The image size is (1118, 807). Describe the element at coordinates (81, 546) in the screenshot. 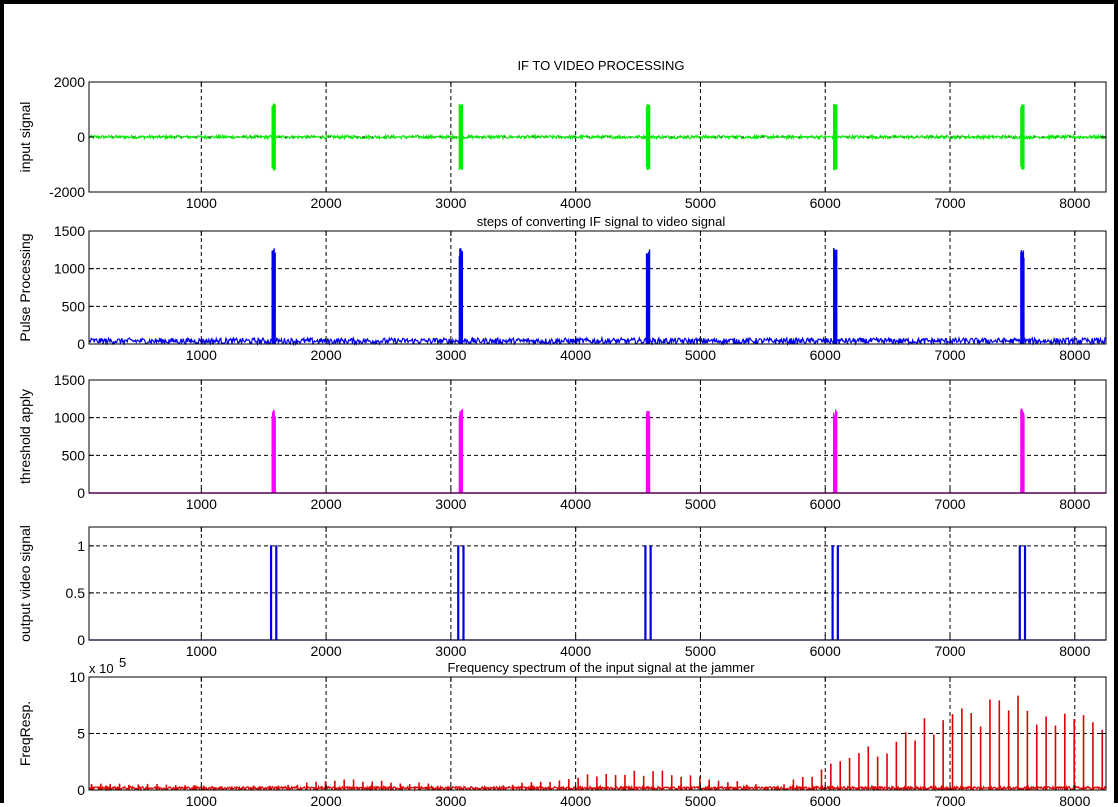

I see `y-tick-label: 1` at that location.